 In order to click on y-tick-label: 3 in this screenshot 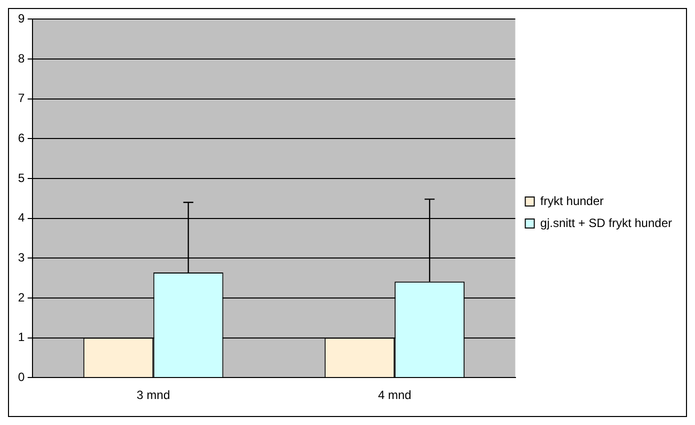, I will do `click(21, 257)`.